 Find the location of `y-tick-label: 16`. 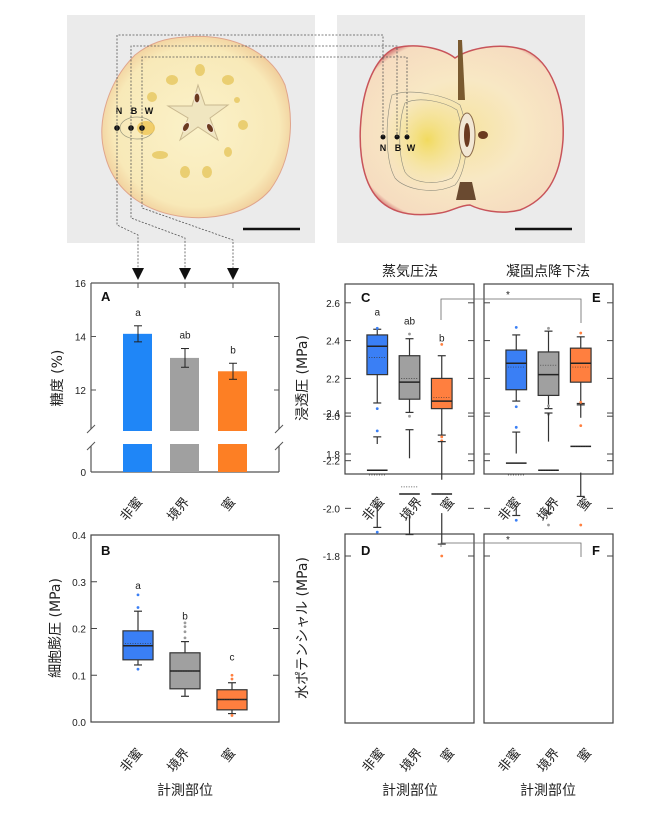

y-tick-label: 16 is located at coordinates (81, 284).